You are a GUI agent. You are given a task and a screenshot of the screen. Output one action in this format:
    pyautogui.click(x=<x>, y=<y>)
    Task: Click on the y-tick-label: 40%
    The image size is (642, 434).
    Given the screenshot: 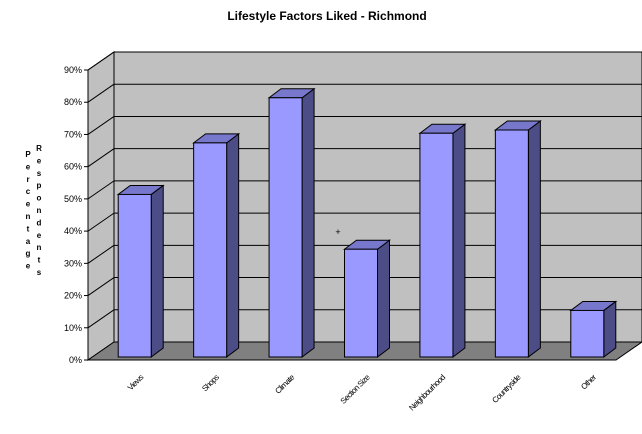 What is the action you would take?
    pyautogui.click(x=73, y=231)
    